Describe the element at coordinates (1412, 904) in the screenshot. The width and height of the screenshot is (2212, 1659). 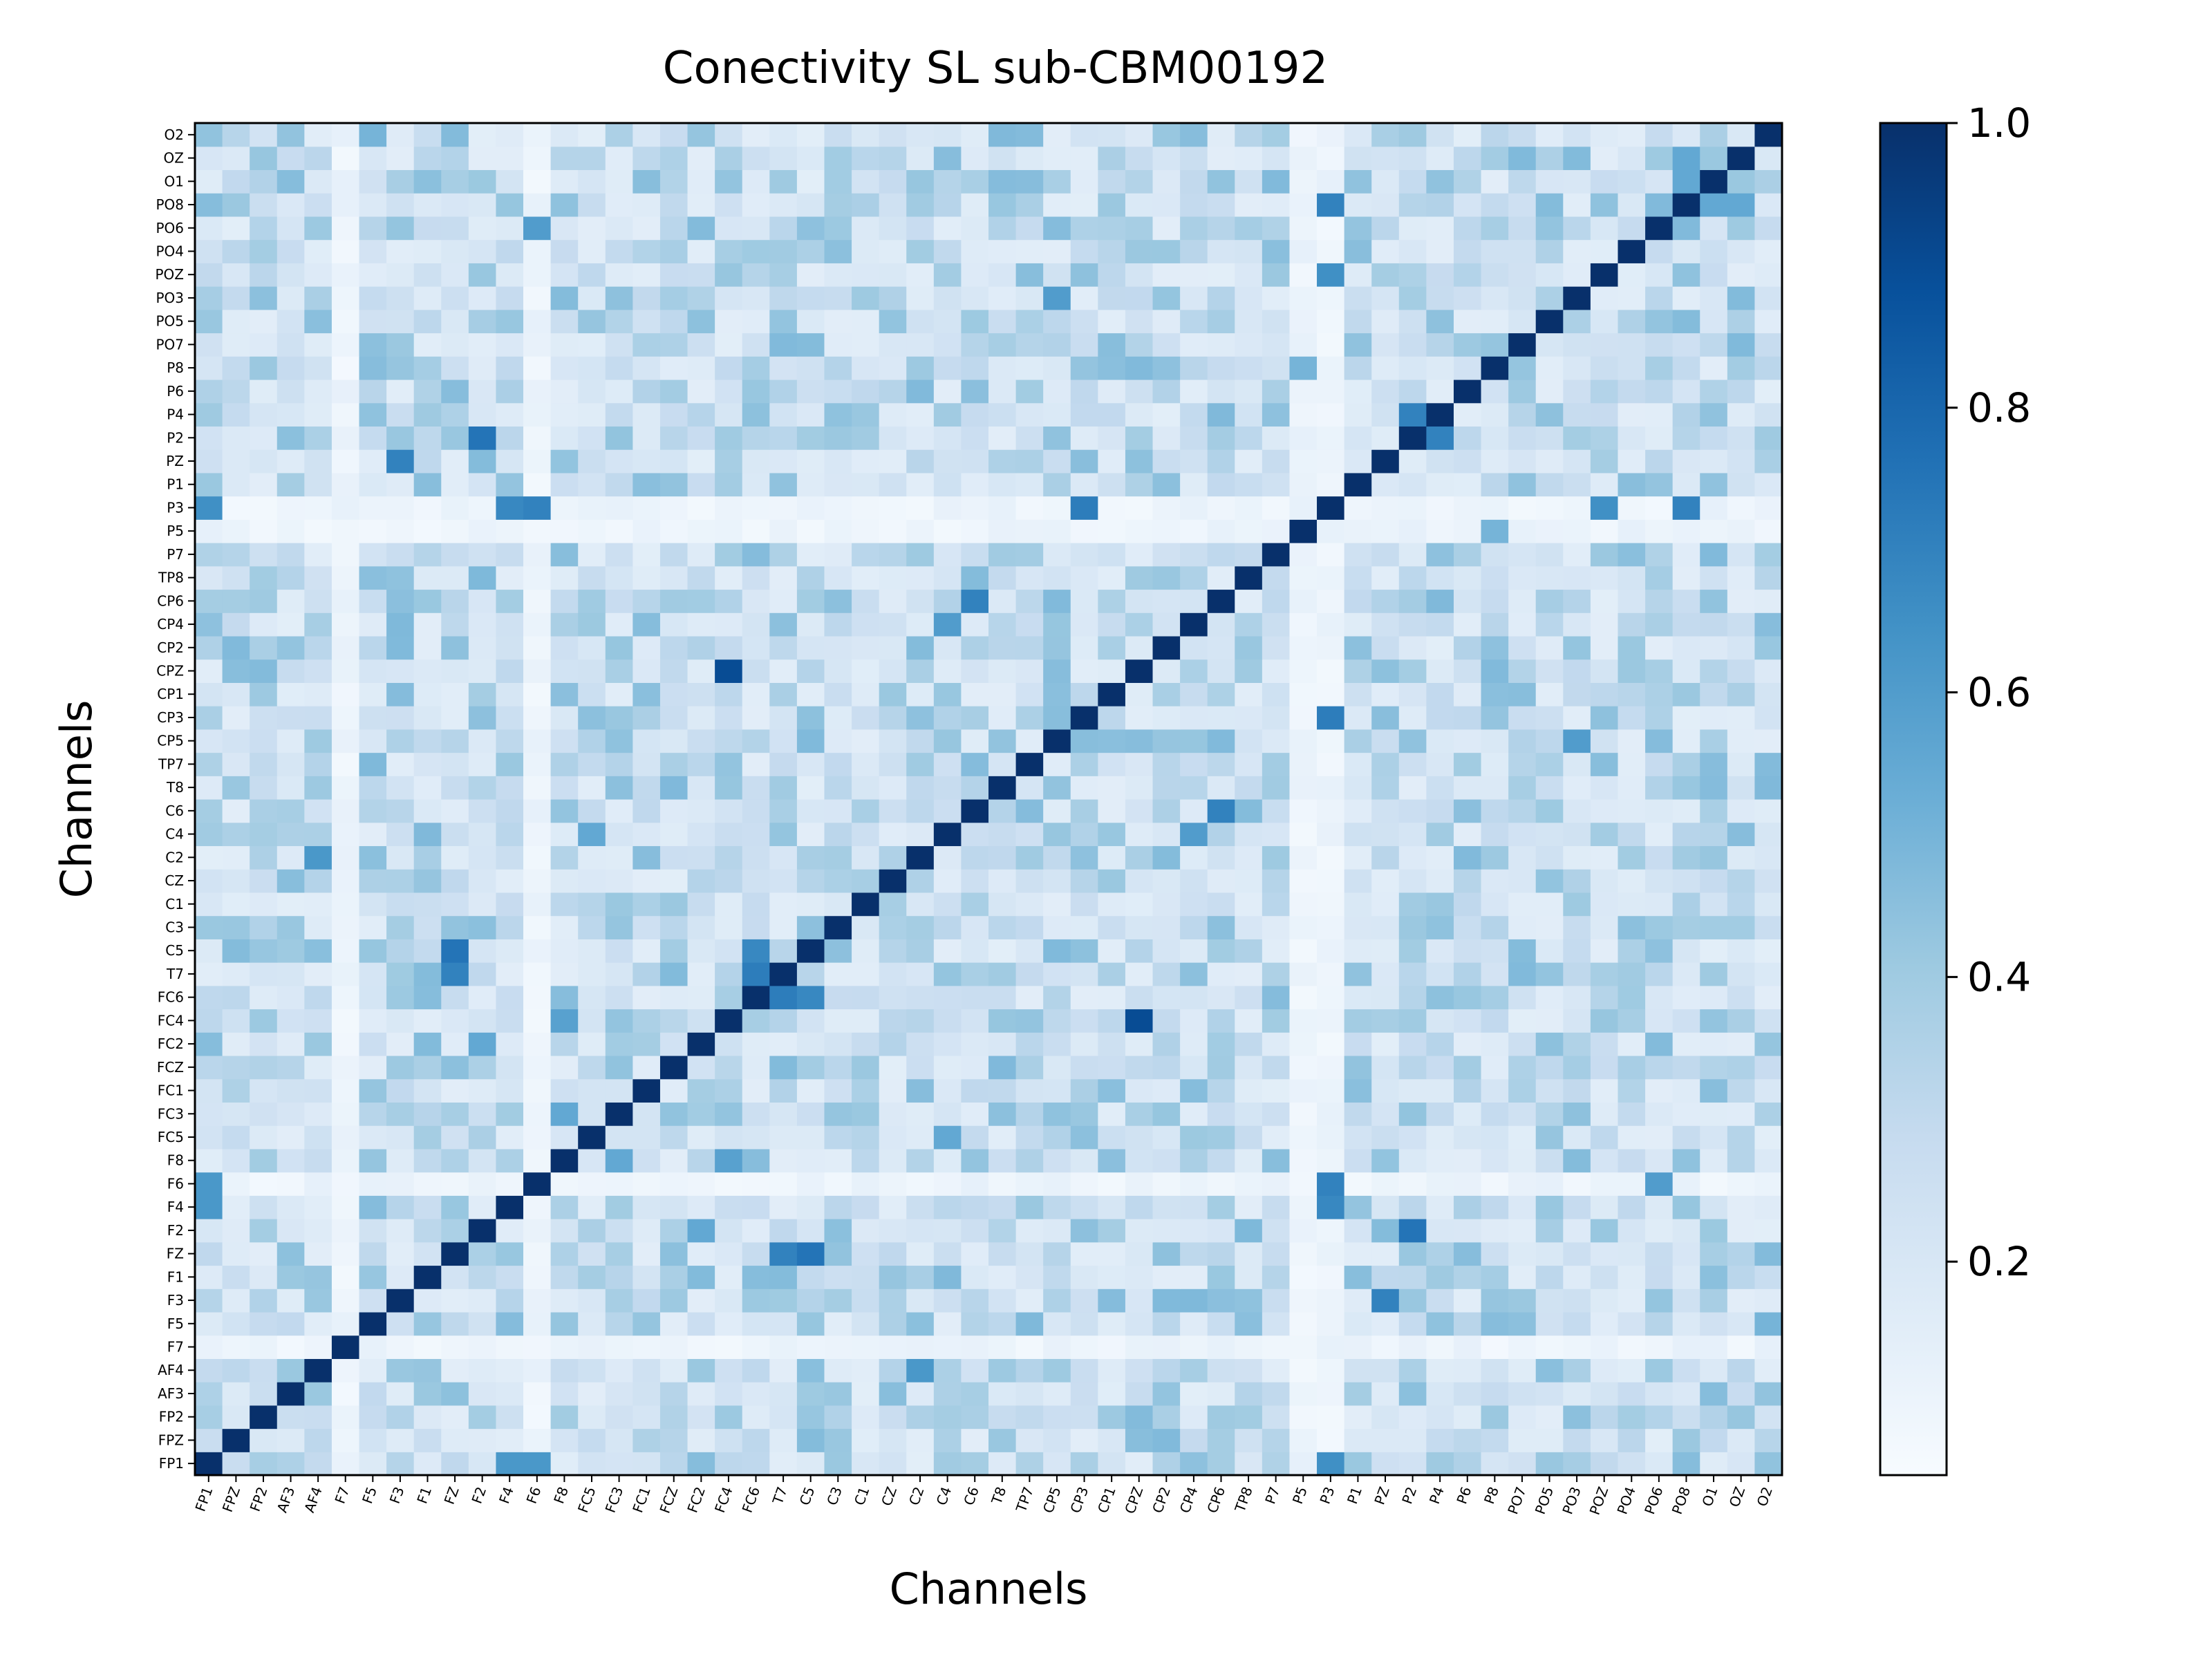
I see `heatmap-cell-c1-p2` at that location.